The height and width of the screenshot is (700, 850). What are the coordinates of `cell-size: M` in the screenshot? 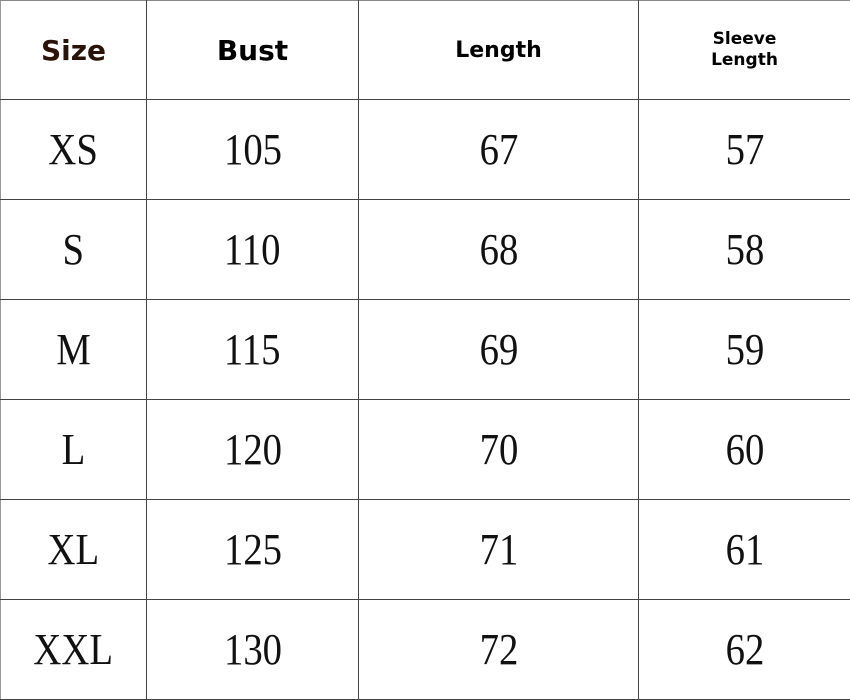 It's located at (74, 350).